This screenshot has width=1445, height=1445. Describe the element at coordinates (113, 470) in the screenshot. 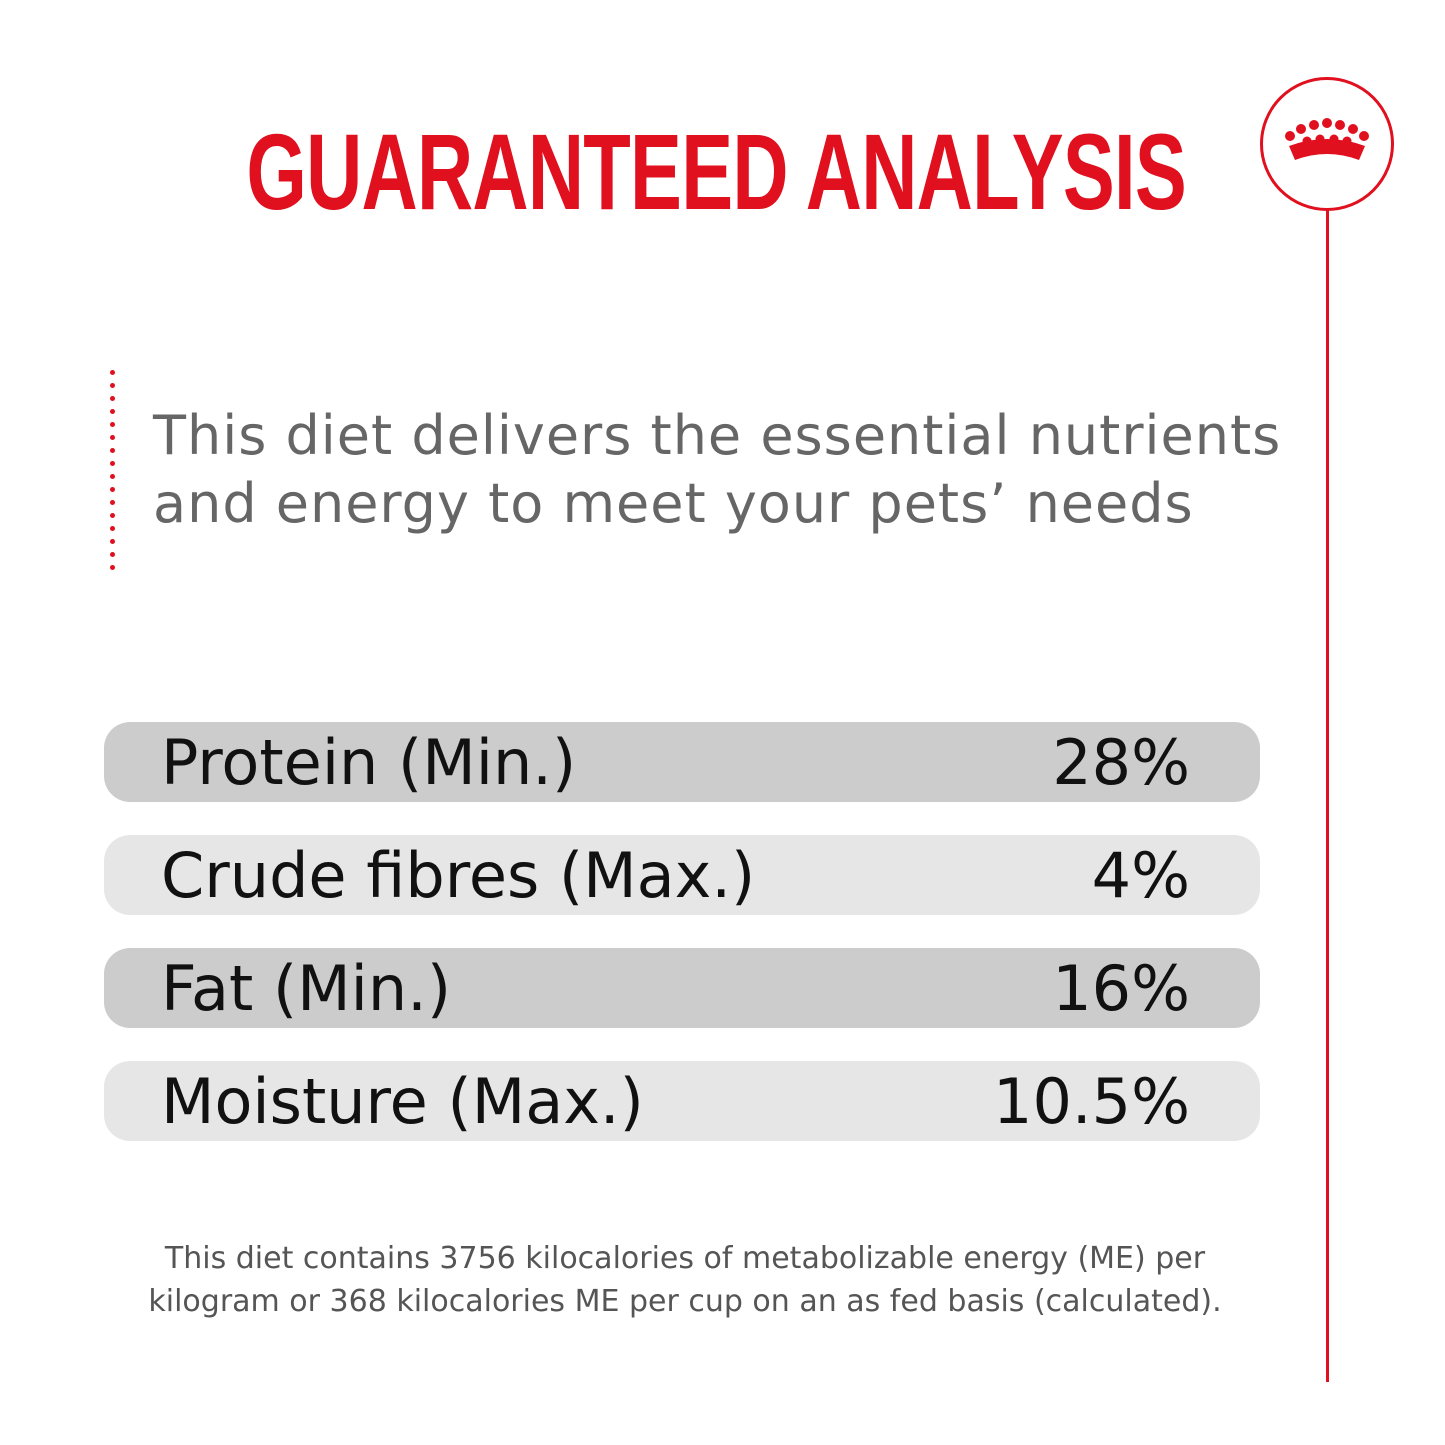

I see `dotted-accent` at that location.